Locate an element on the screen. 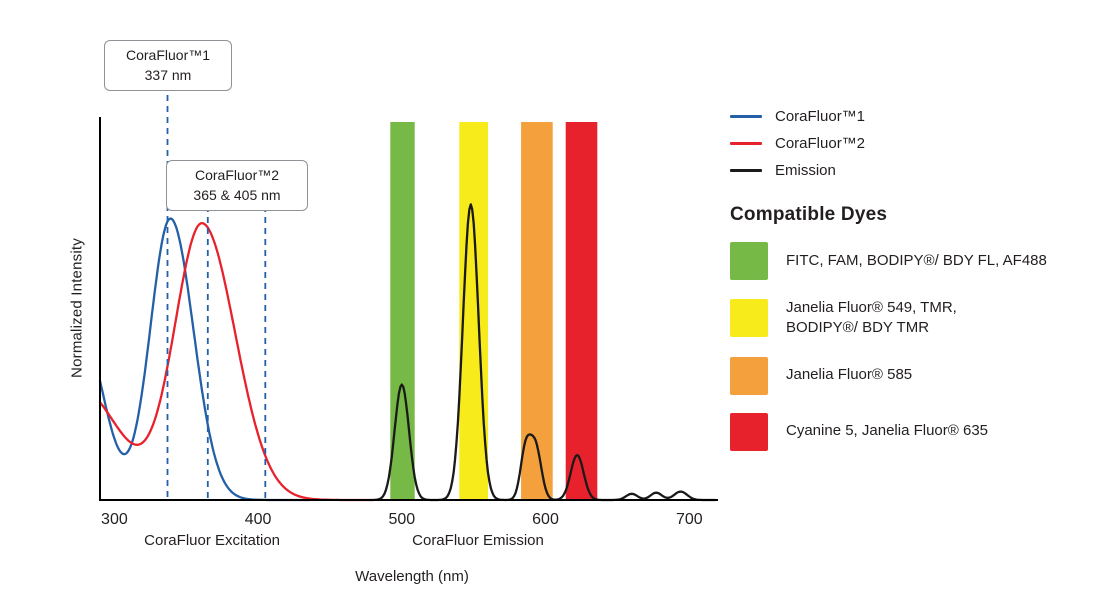 The image size is (1110, 612). dye-item-green: FITC, FAM, BODIPY®/ BDY FL, AF488 is located at coordinates (918, 261).